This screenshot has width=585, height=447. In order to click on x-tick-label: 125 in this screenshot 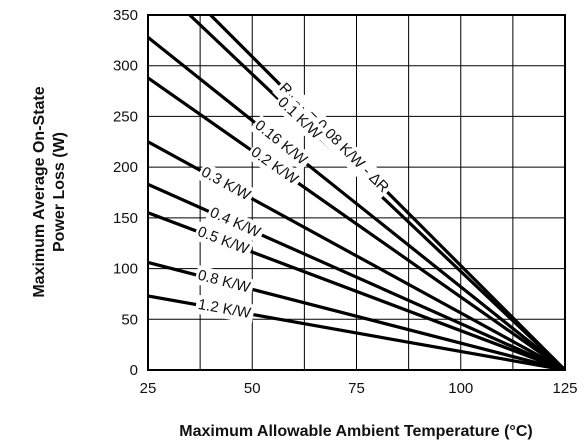, I will do `click(564, 388)`.